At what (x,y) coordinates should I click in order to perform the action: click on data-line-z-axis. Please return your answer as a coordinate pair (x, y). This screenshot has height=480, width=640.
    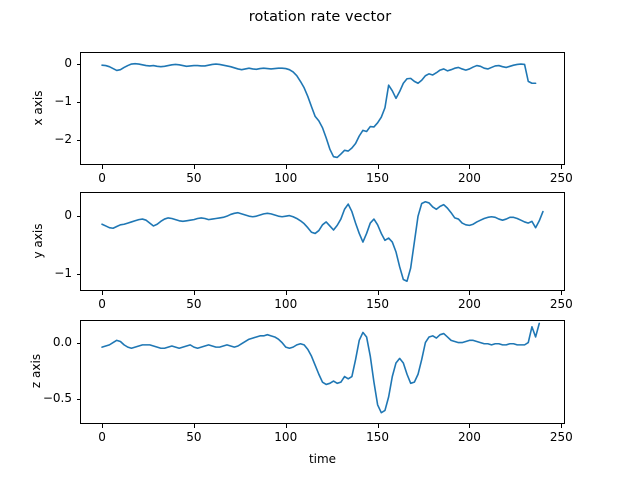
    Looking at the image, I should click on (321, 368).